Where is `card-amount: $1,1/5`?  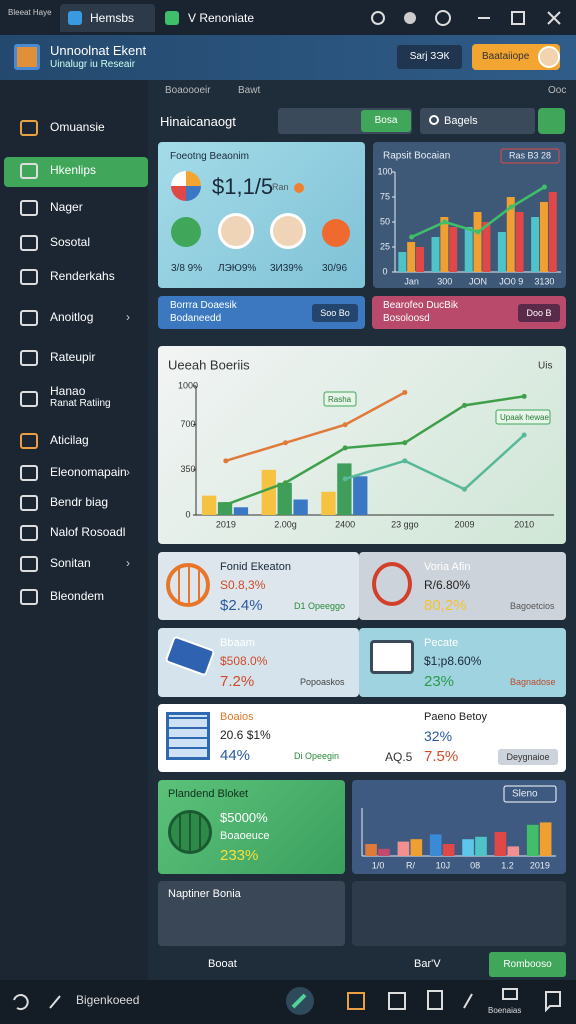 card-amount: $1,1/5 is located at coordinates (243, 186).